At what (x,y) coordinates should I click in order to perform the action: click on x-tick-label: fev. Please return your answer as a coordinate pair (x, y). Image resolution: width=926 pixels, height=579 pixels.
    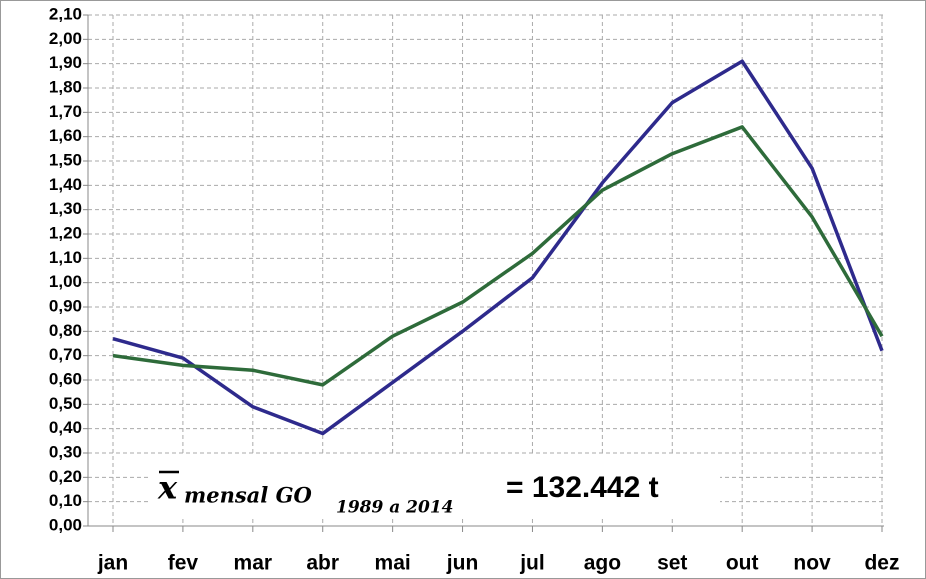
    Looking at the image, I should click on (183, 563).